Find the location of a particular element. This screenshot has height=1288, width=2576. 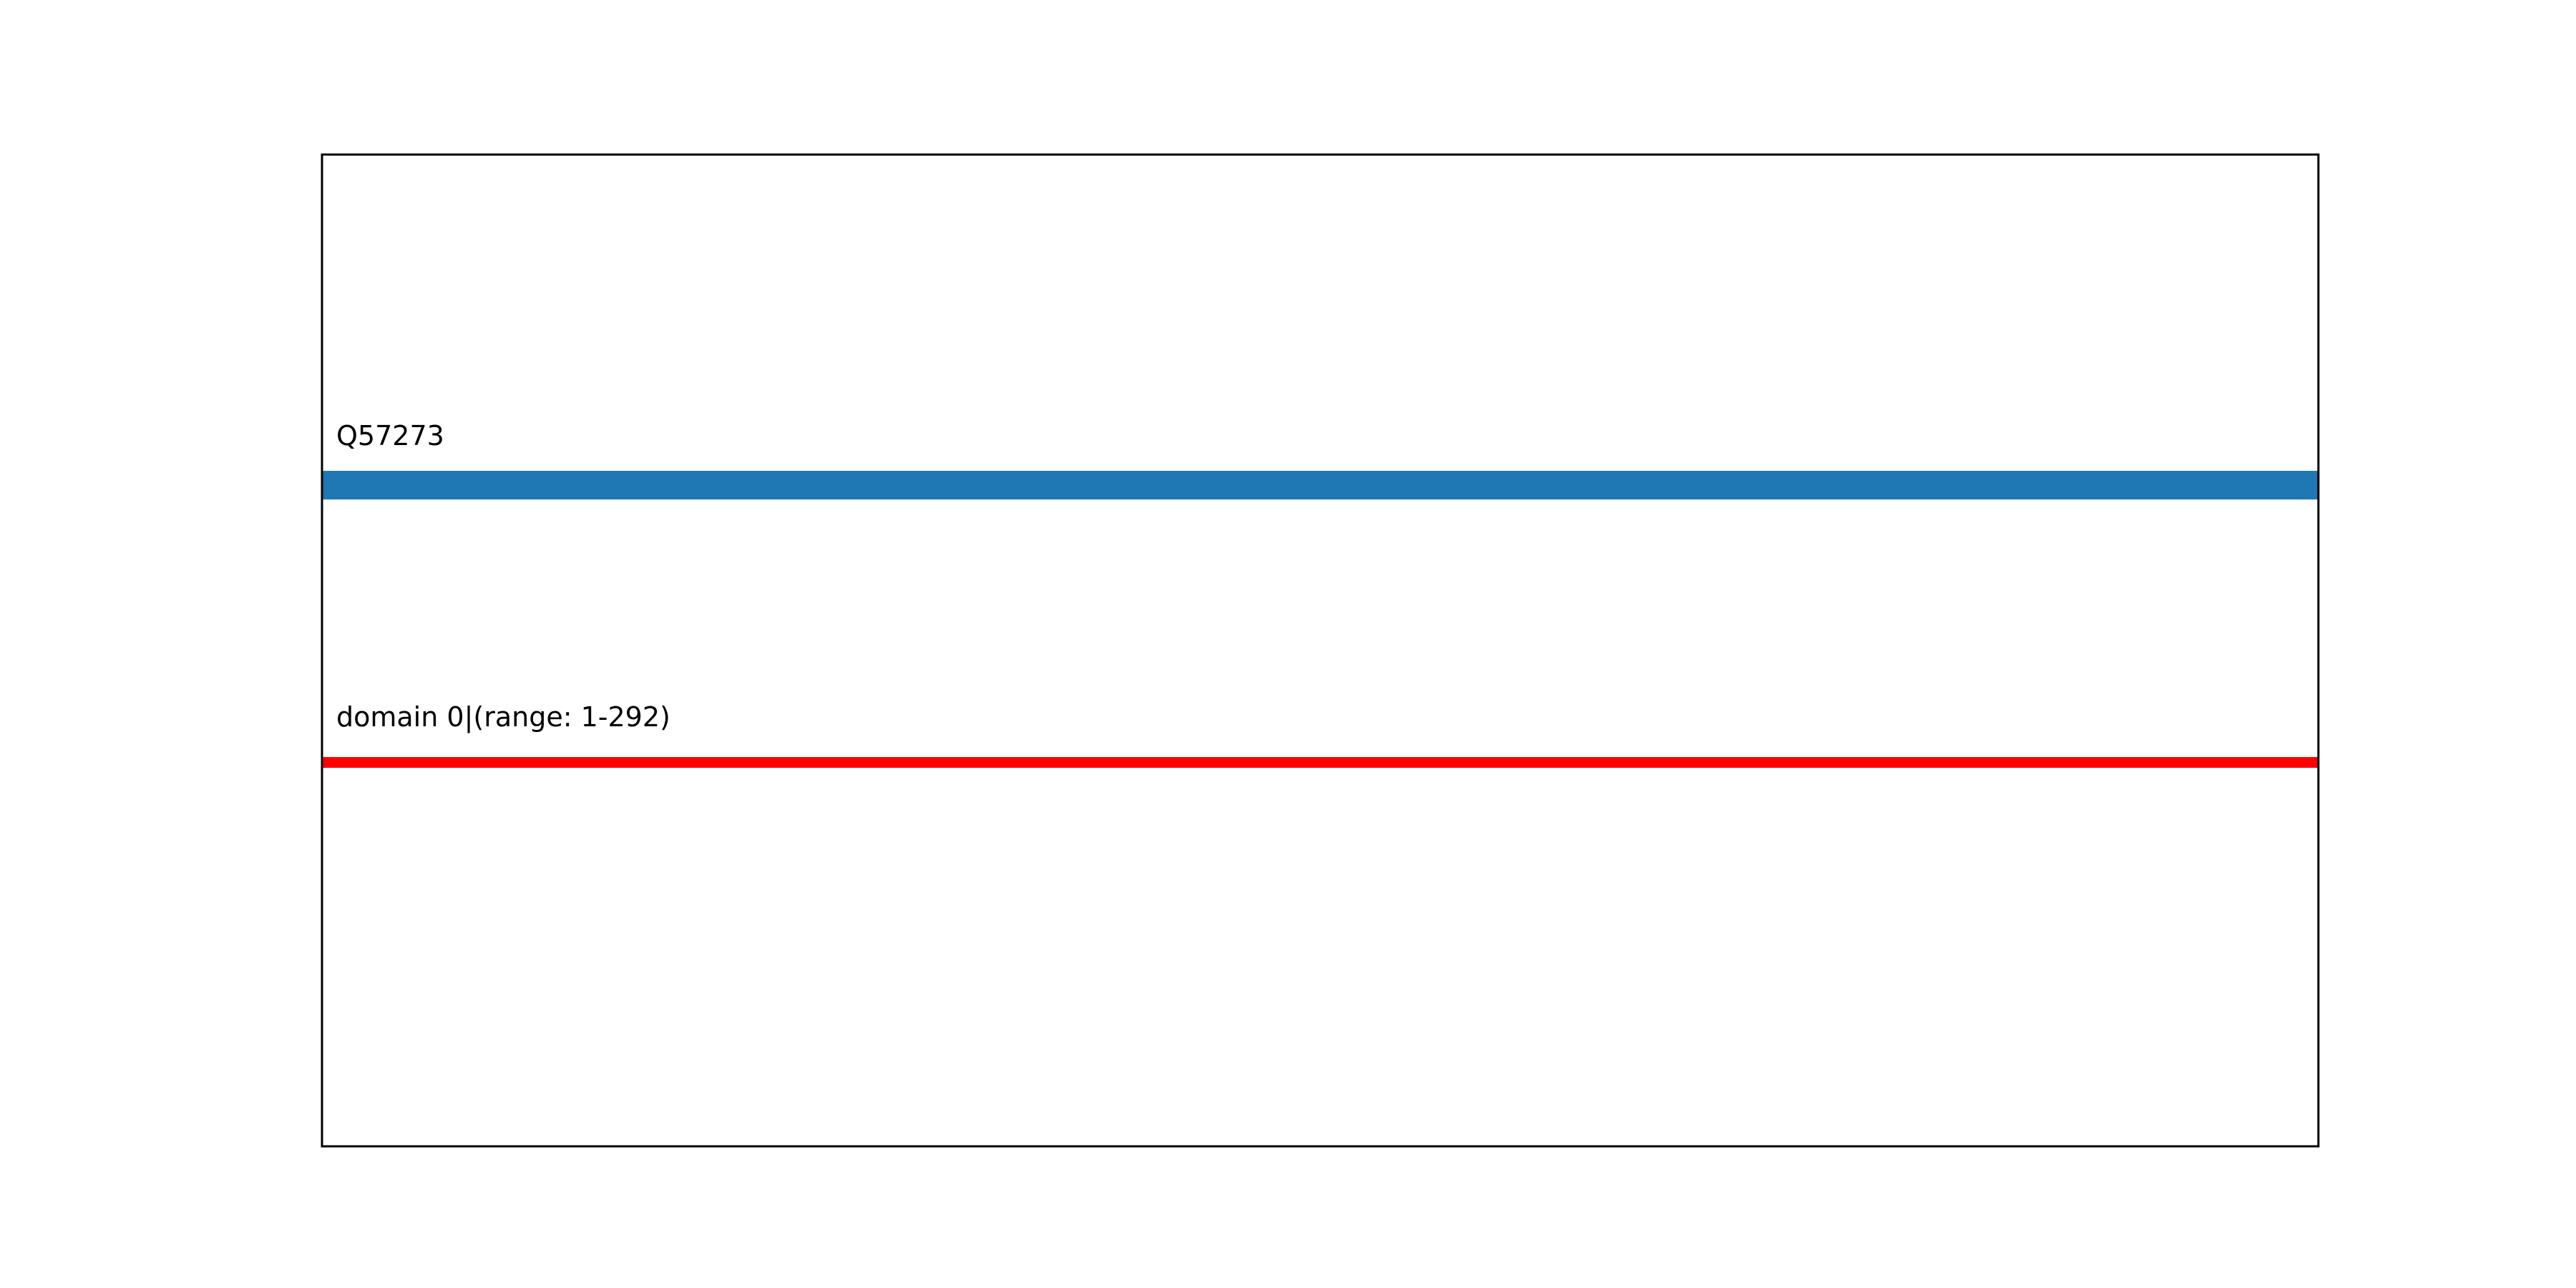

protein-track-bar is located at coordinates (1320, 485).